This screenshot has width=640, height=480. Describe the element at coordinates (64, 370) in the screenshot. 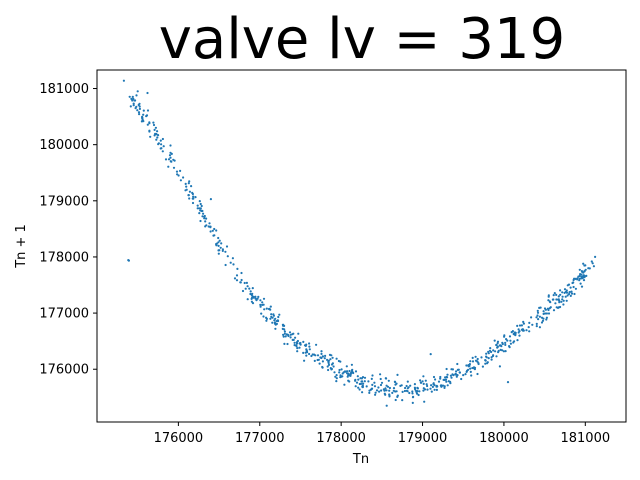

I see `y-tick-label: 176000` at that location.